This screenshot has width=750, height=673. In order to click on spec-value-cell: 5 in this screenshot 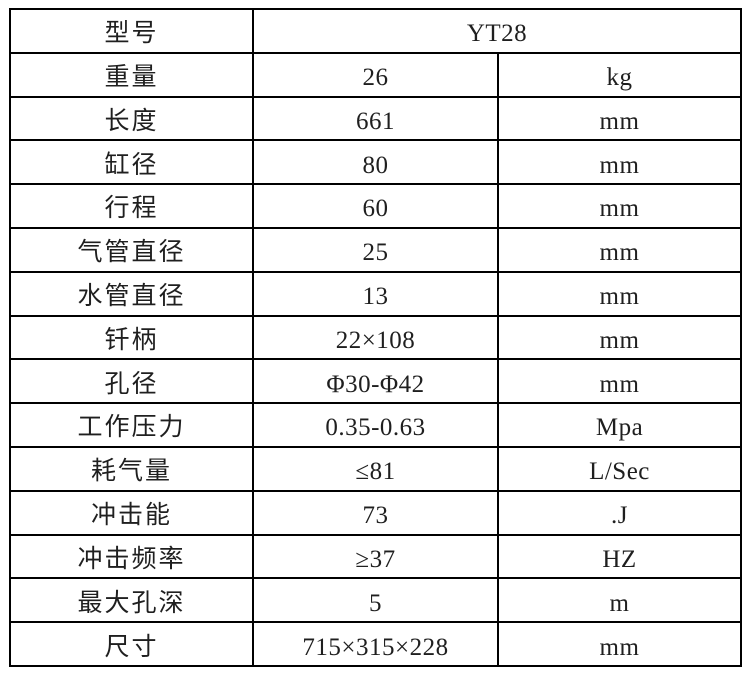, I will do `click(375, 600)`.